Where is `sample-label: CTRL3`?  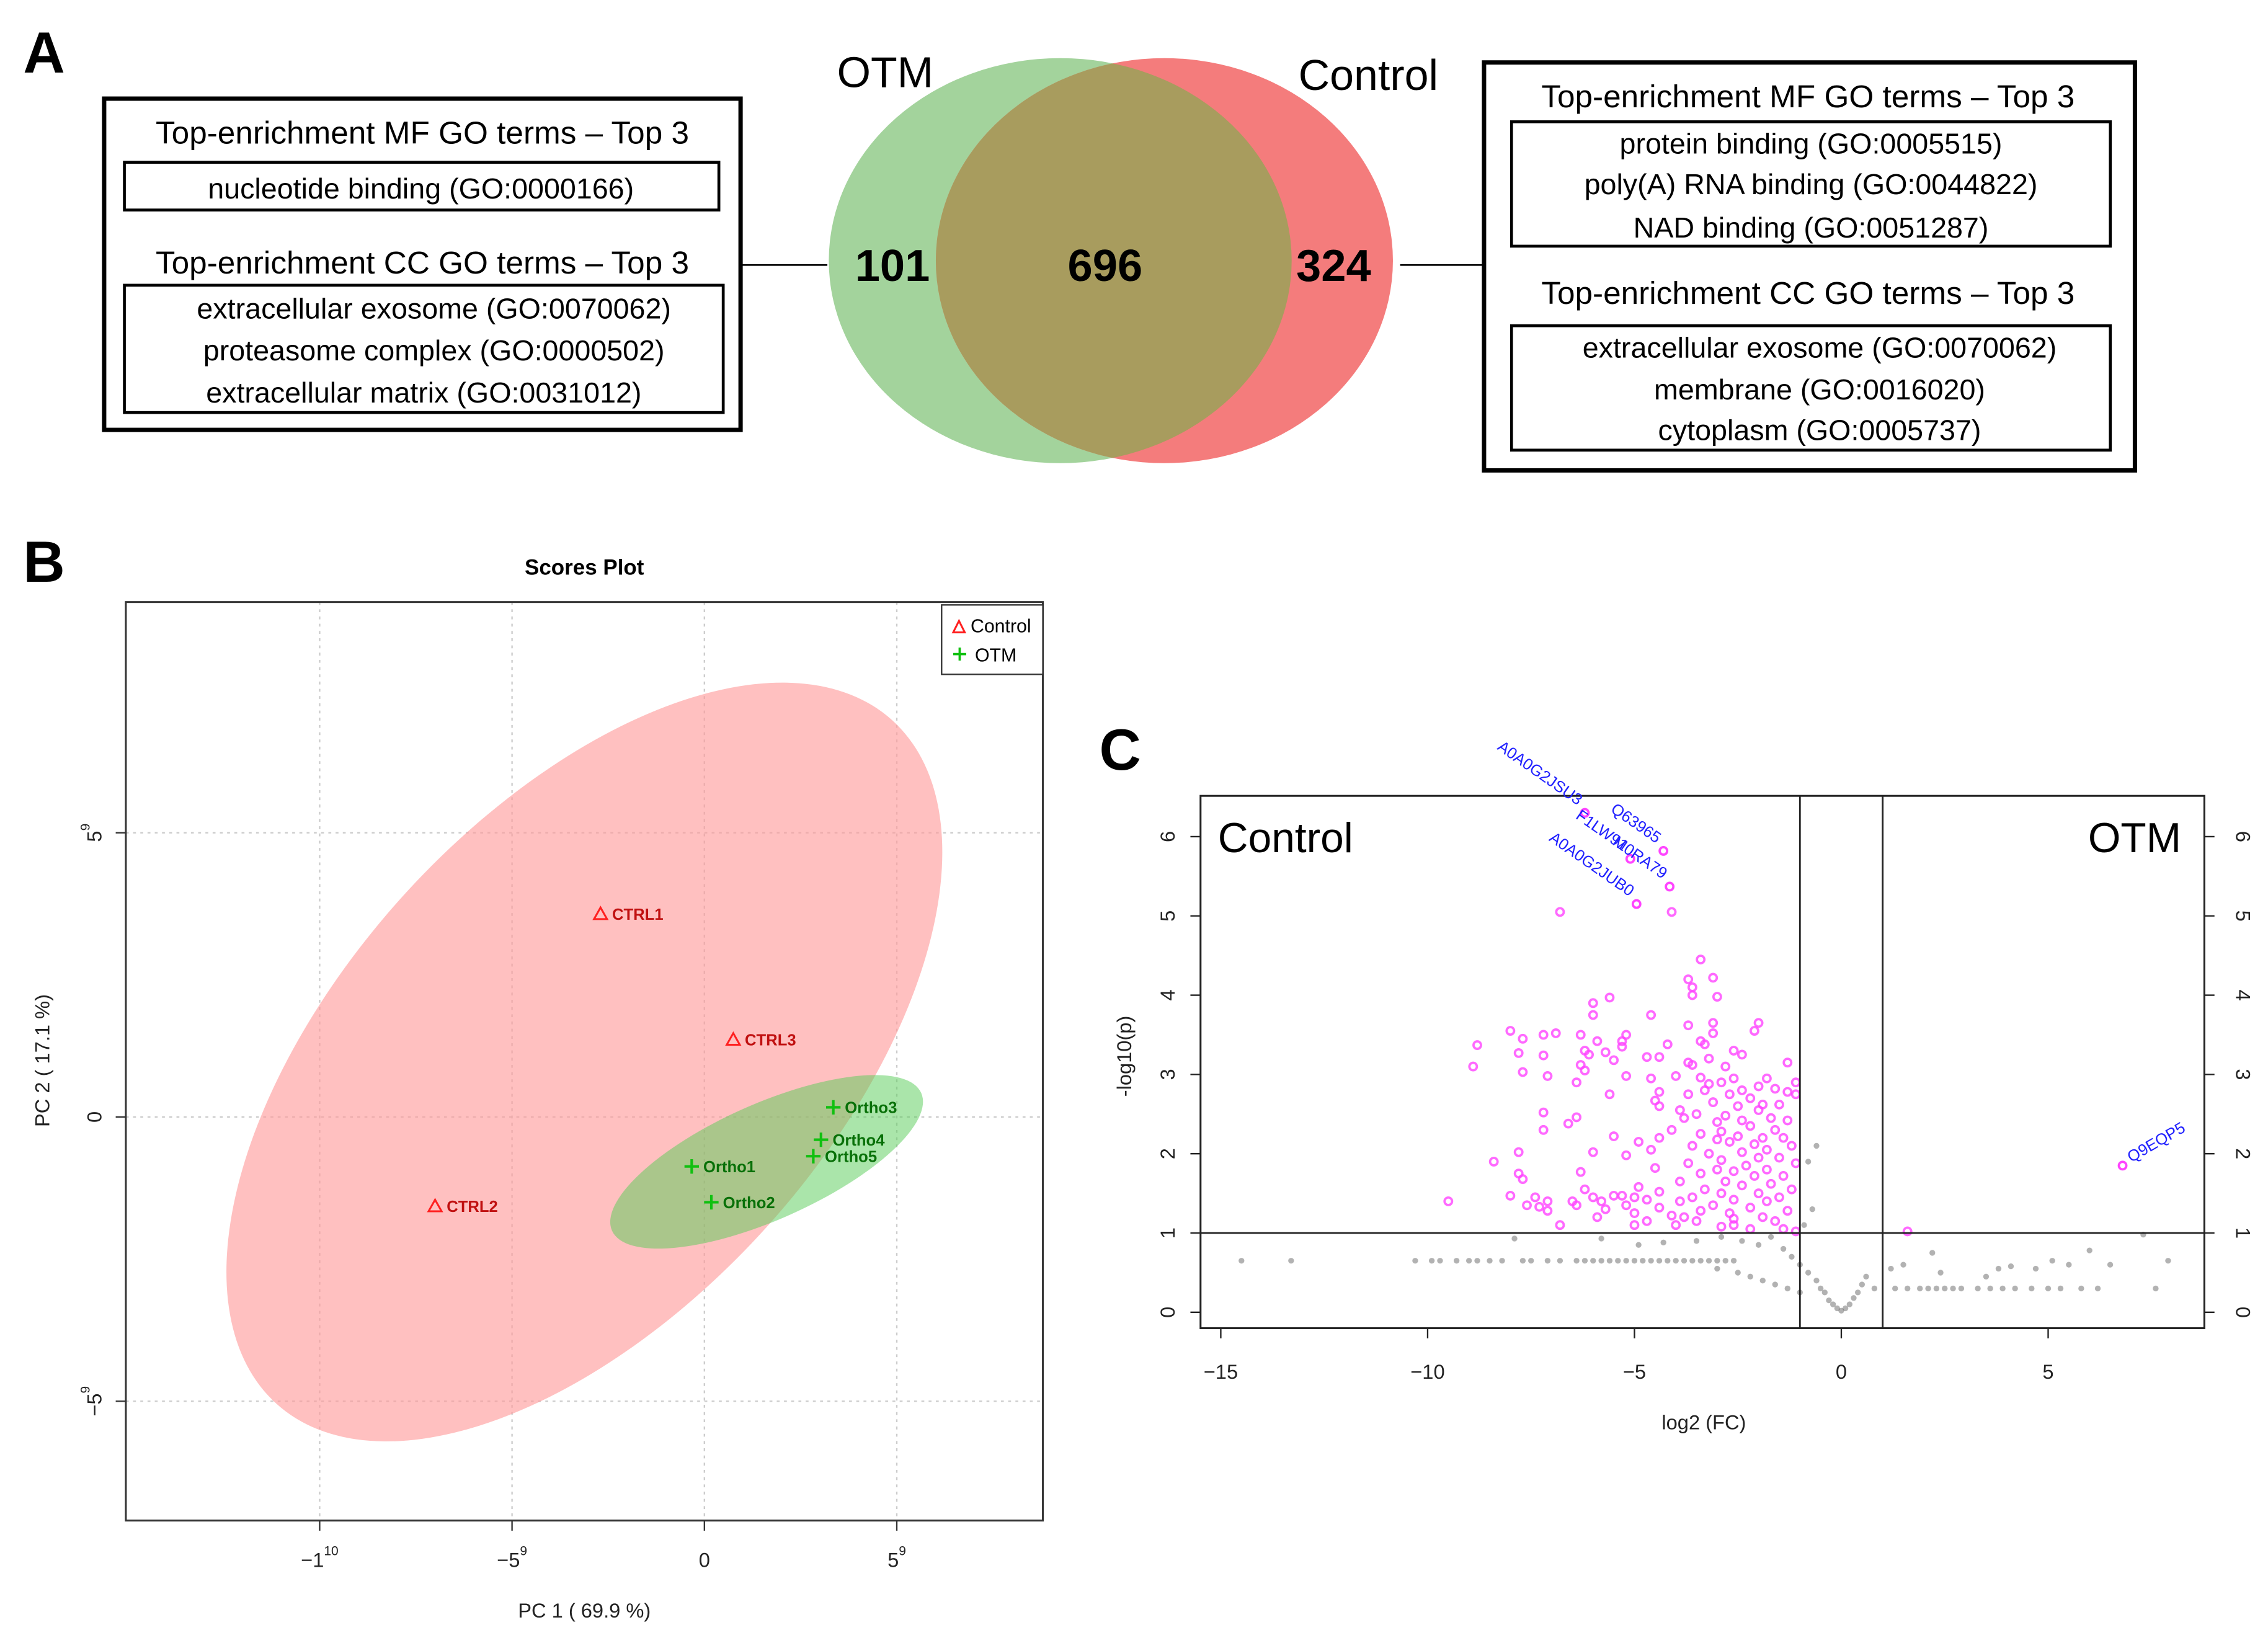
sample-label: CTRL3 is located at coordinates (770, 1041).